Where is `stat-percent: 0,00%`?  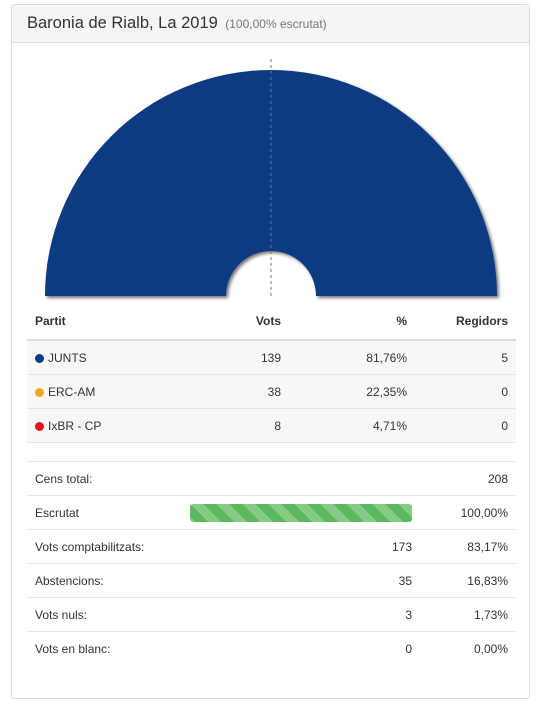 stat-percent: 0,00% is located at coordinates (468, 648).